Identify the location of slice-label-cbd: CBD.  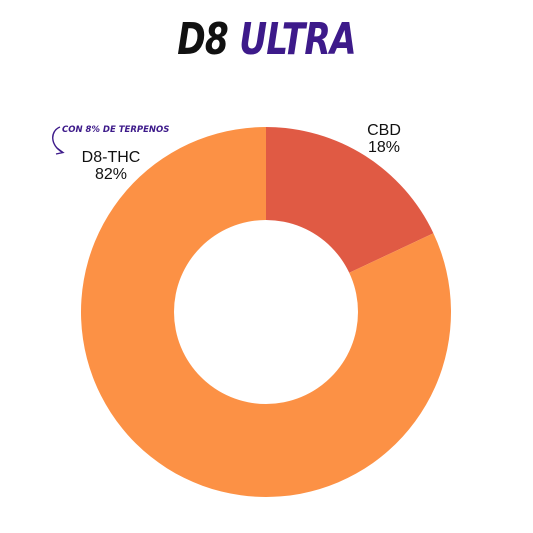
(384, 130).